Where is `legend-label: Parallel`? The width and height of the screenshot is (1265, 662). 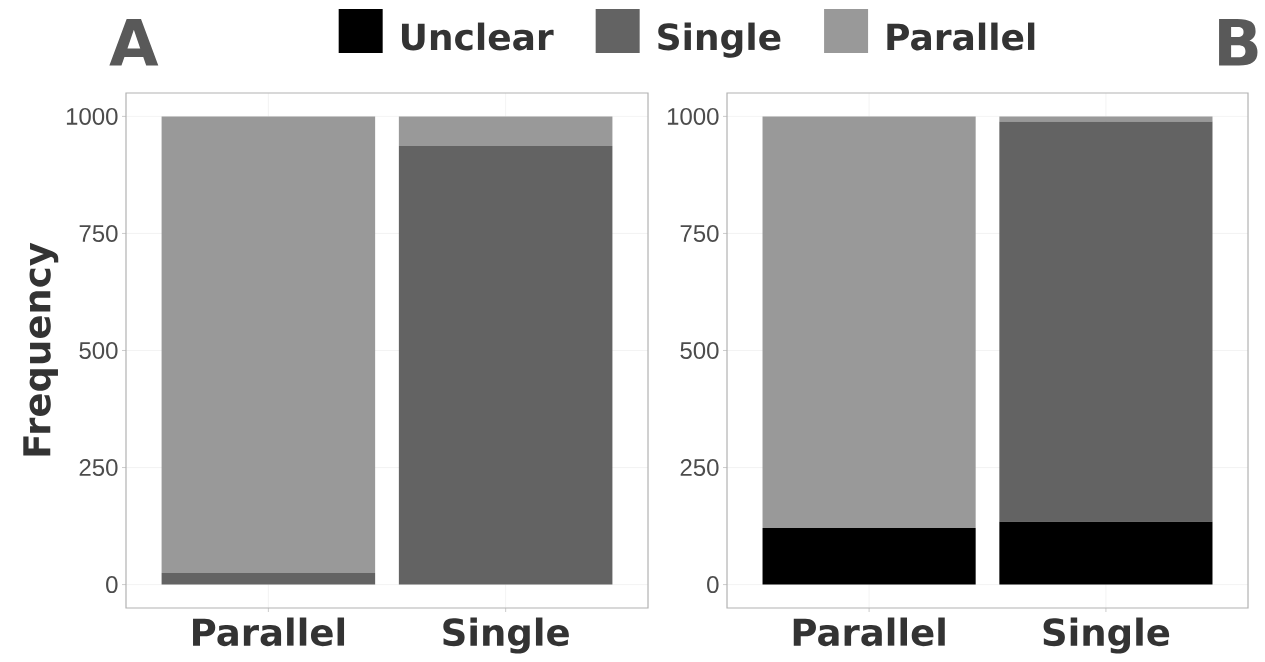 legend-label: Parallel is located at coordinates (961, 36).